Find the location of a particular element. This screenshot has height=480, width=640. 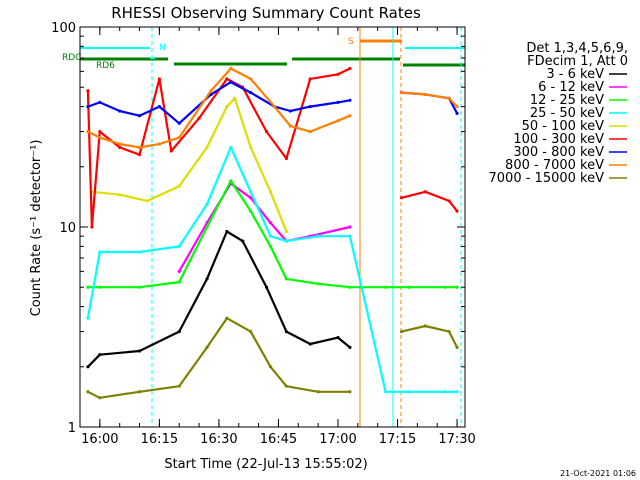

y-tick-label: 1 is located at coordinates (72, 428).